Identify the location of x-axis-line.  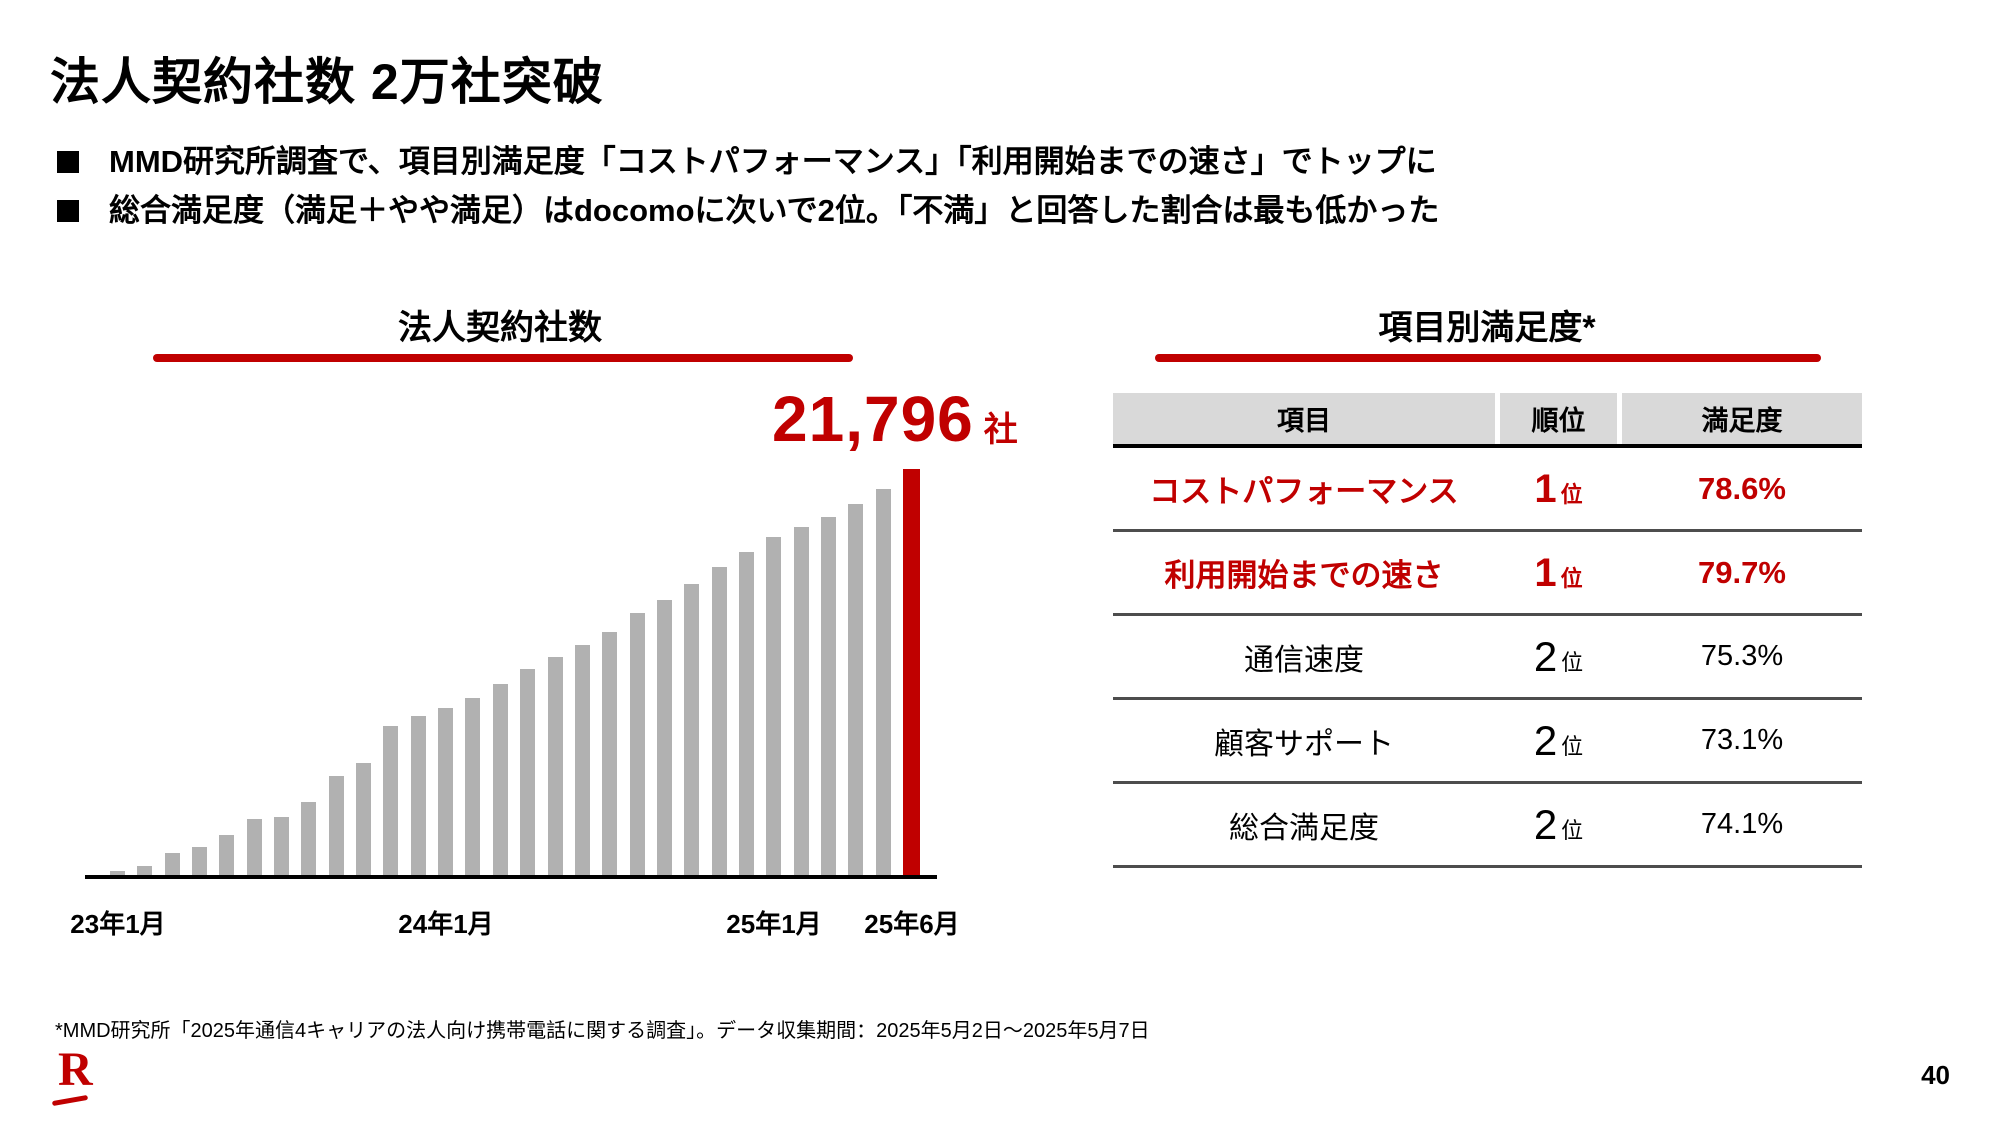
(511, 877).